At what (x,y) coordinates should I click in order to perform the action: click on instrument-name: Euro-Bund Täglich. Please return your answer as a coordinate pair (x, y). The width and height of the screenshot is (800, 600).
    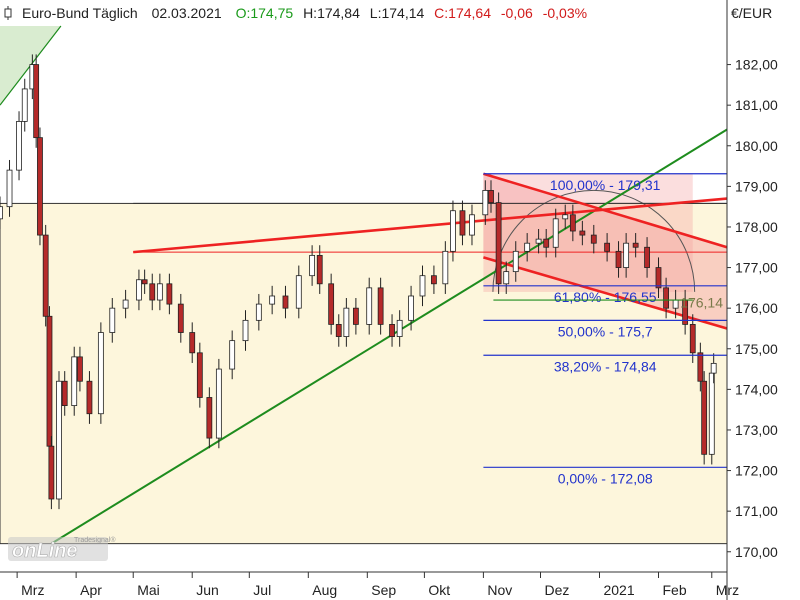
    Looking at the image, I should click on (80, 13).